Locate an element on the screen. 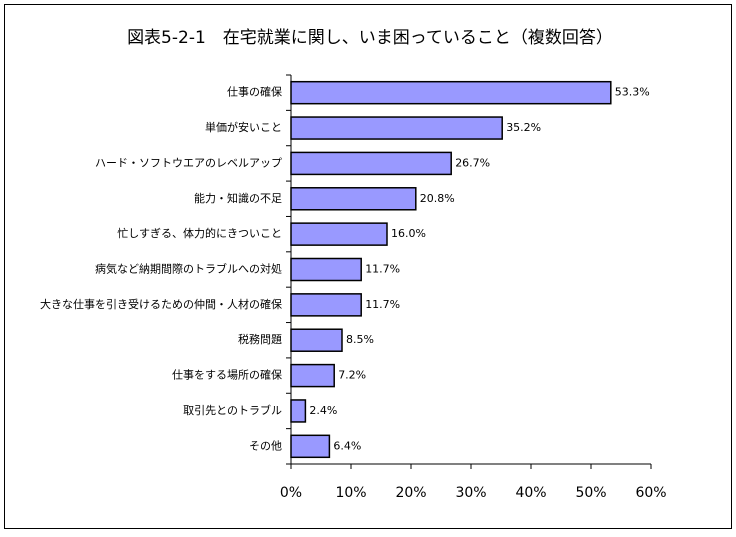  y-tick-label: 能力・知識の不足 is located at coordinates (238, 198).